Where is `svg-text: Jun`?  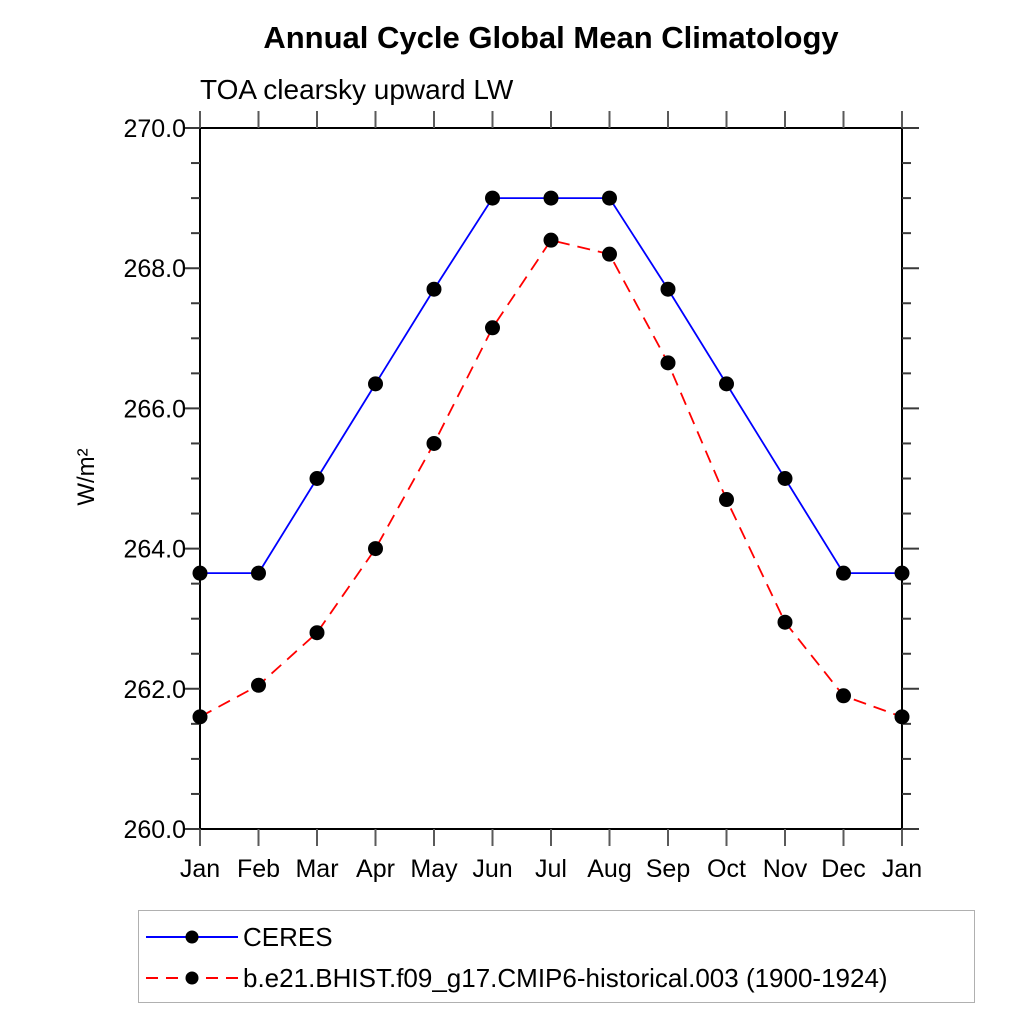
svg-text: Jun is located at coordinates (492, 869).